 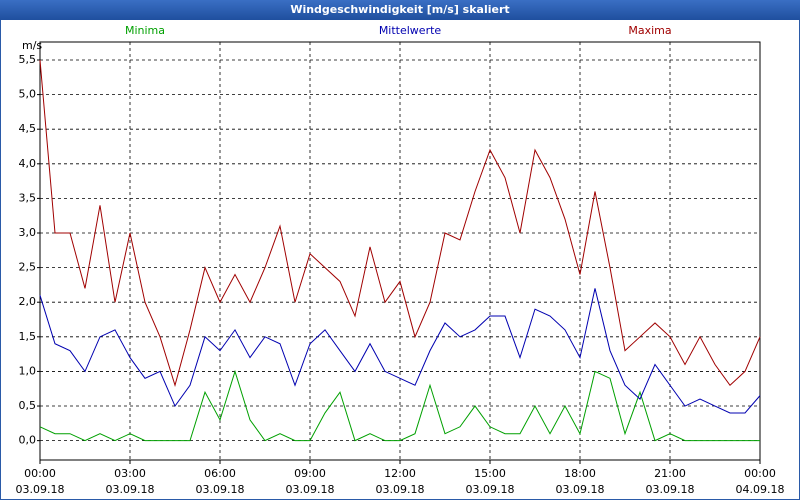 What do you see at coordinates (28, 267) in the screenshot?
I see `y-tick-label: 2,5` at bounding box center [28, 267].